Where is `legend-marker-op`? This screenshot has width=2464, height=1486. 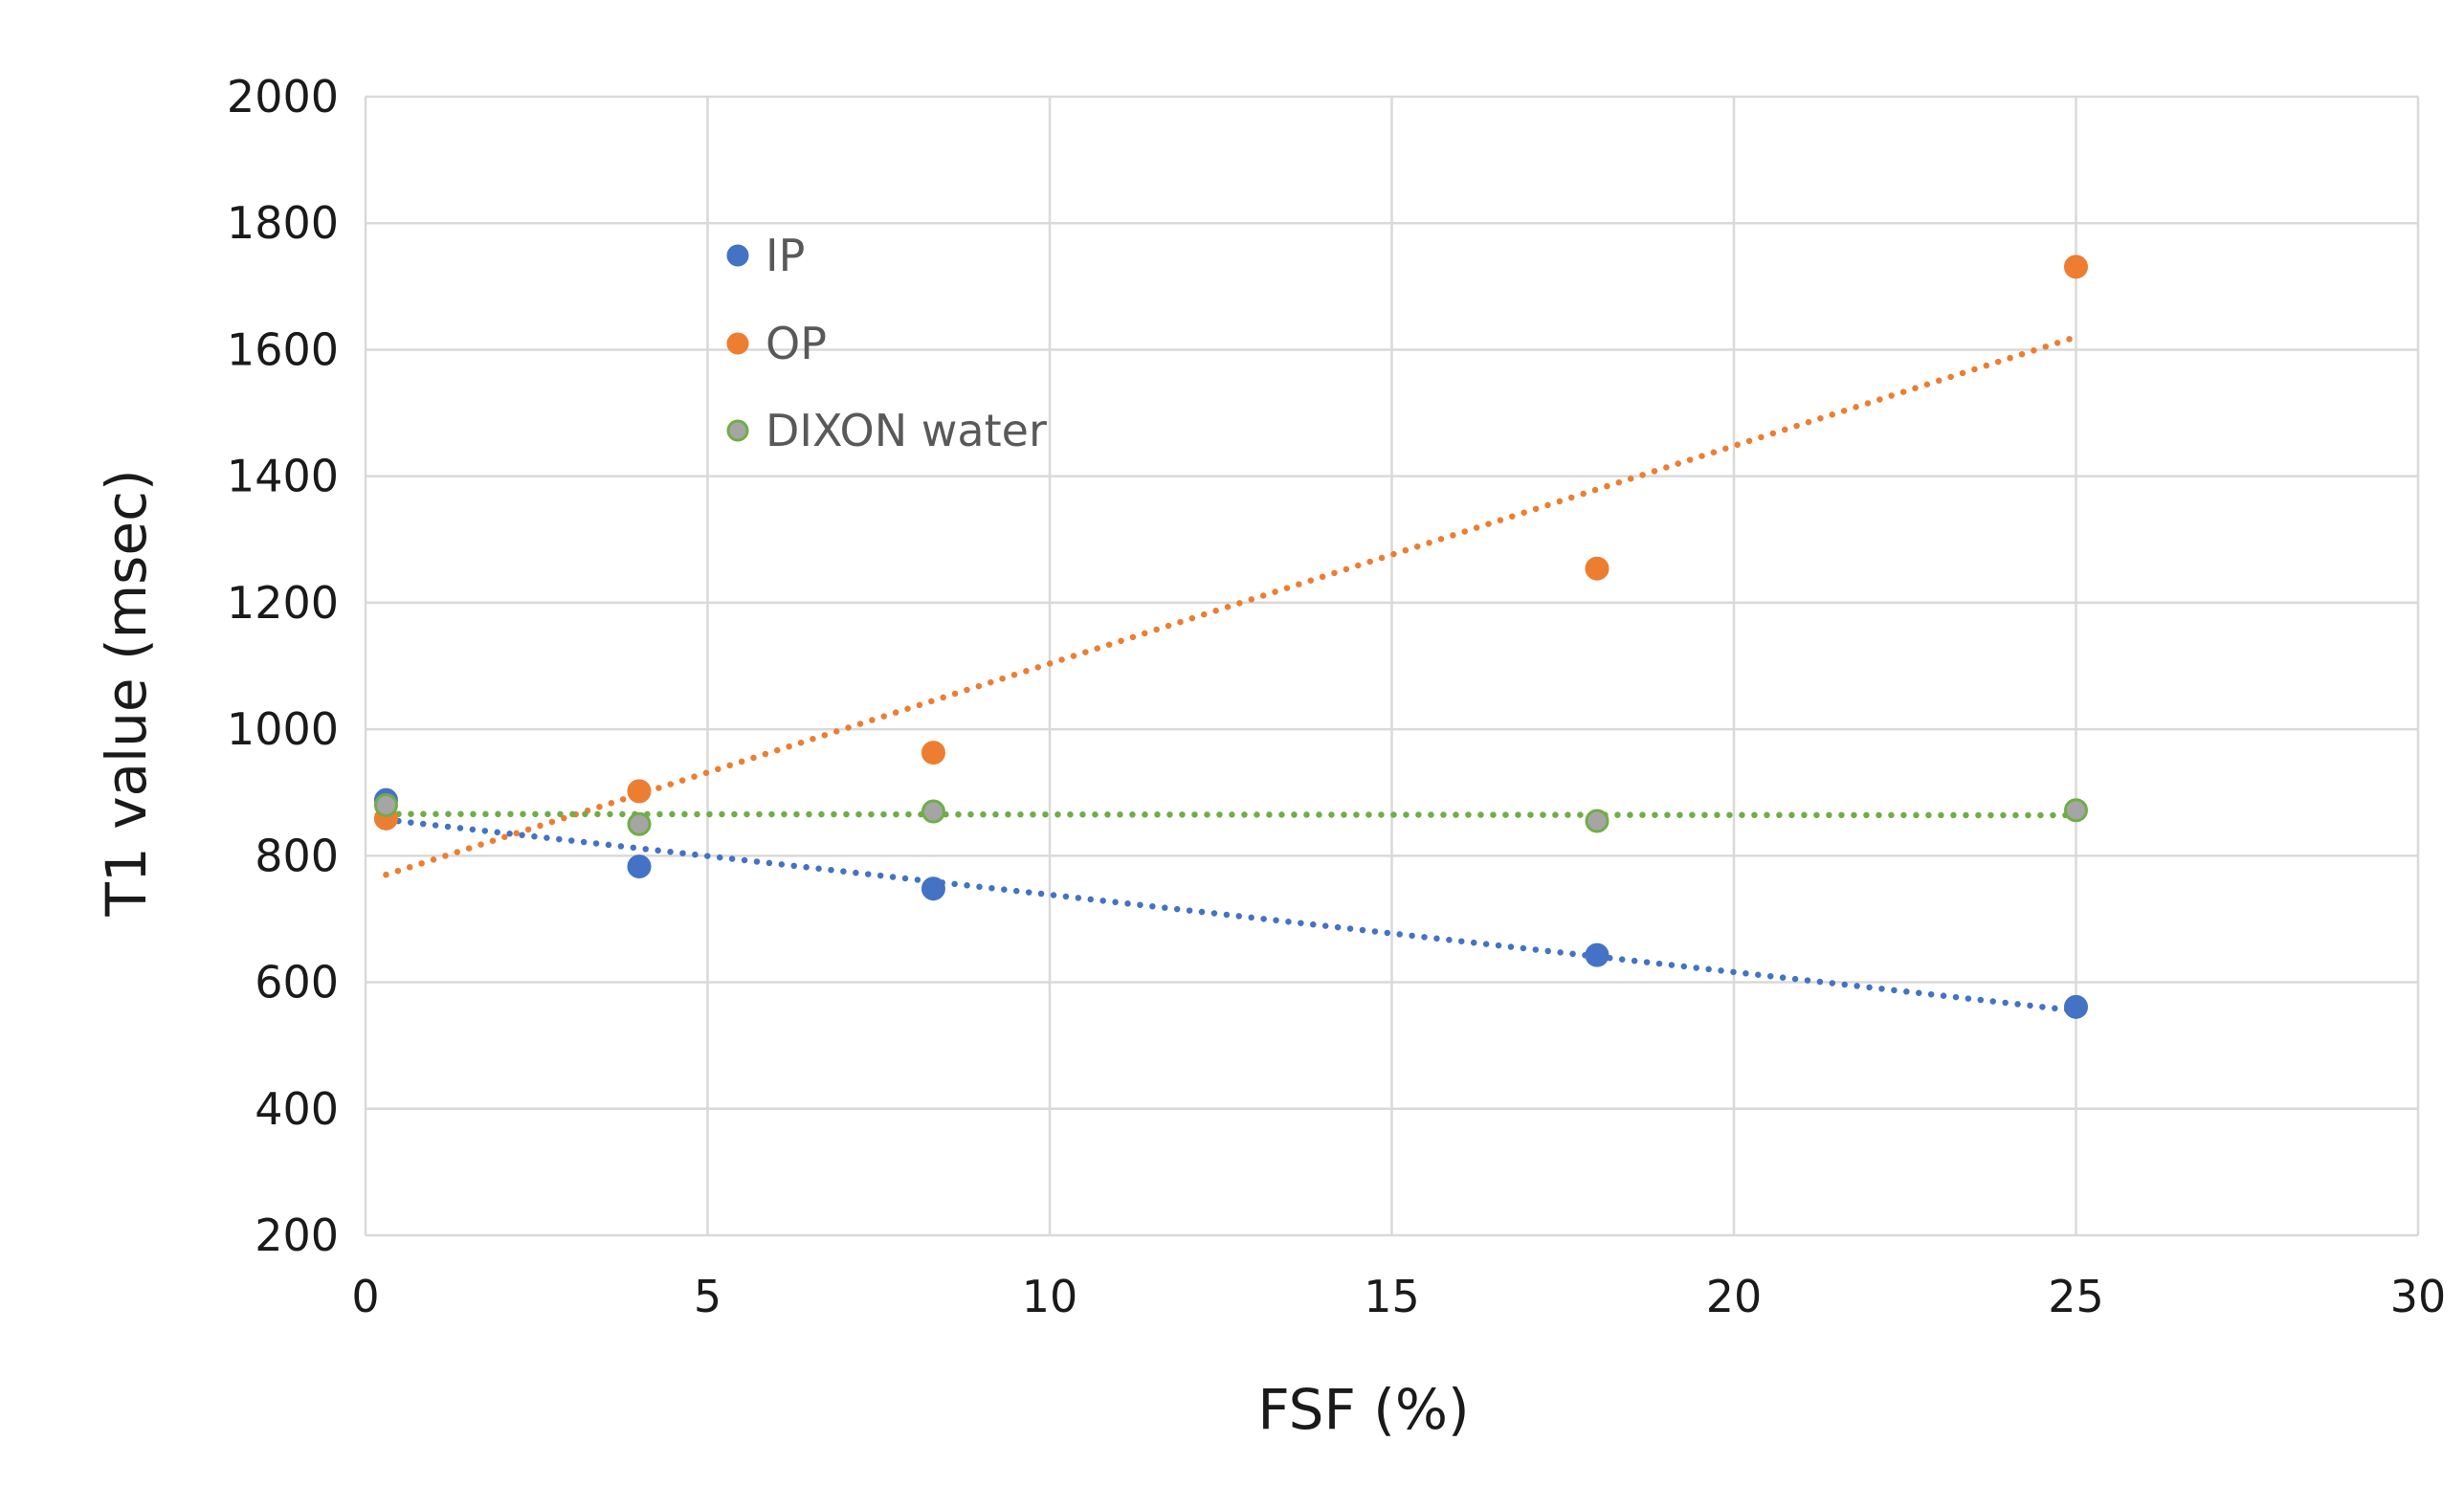
legend-marker-op is located at coordinates (737, 343).